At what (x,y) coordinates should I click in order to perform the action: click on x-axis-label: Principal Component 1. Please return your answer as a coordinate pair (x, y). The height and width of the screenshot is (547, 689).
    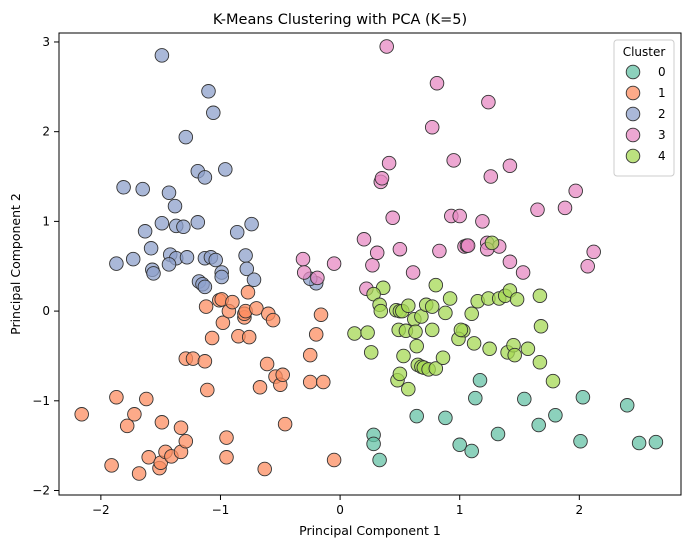
    Looking at the image, I should click on (370, 530).